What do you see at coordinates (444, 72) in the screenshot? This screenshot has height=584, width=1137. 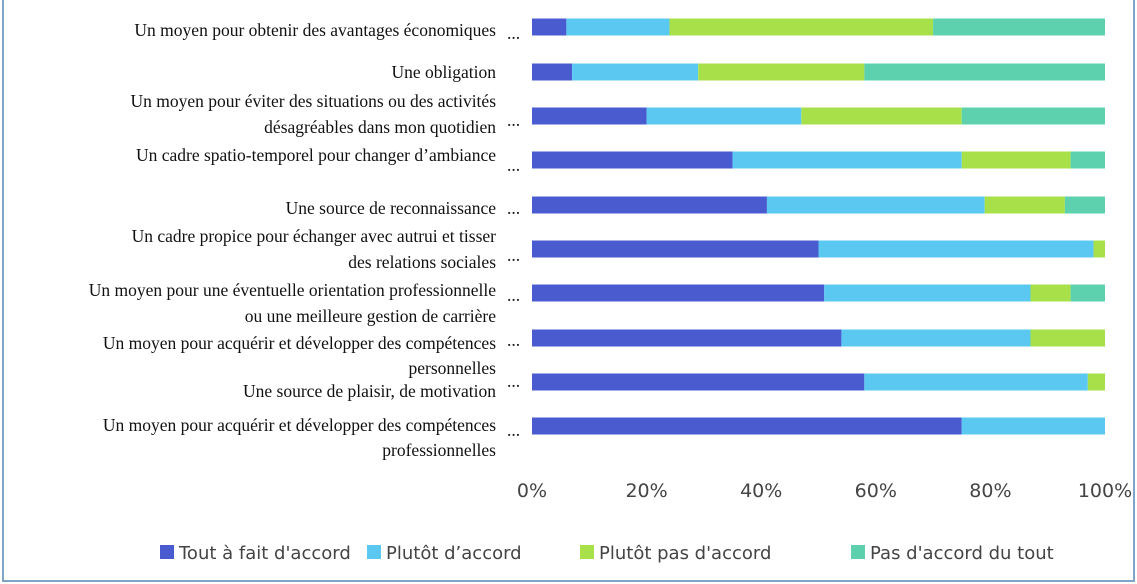 I see `category-label: Une obligation` at bounding box center [444, 72].